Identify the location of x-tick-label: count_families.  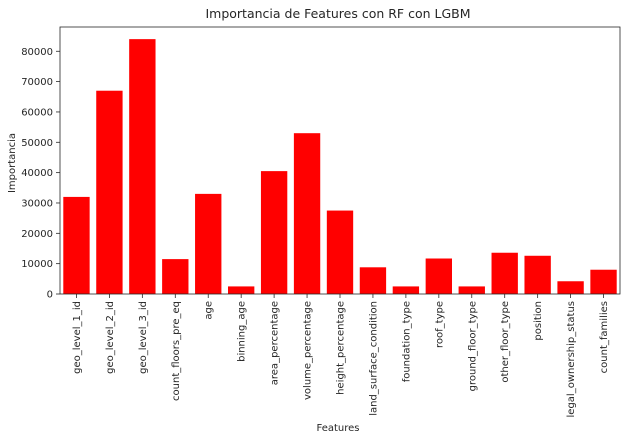
(604, 337).